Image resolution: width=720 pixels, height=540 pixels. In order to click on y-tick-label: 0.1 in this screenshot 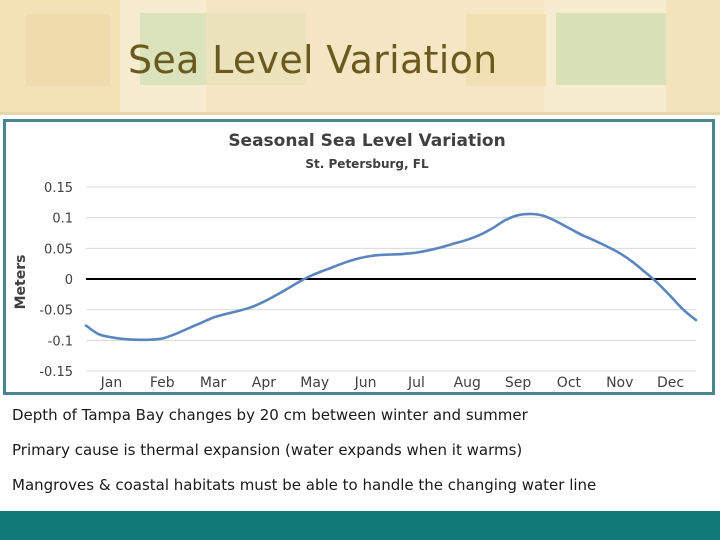, I will do `click(62, 219)`.